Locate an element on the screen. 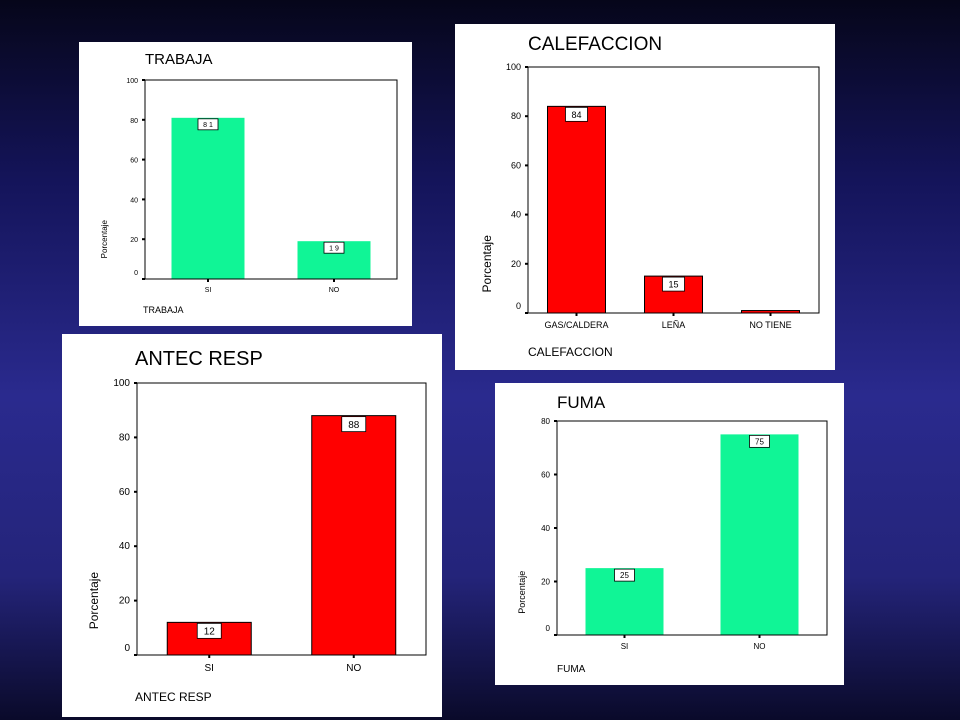 This screenshot has height=720, width=960. data-label: 88 is located at coordinates (354, 425).